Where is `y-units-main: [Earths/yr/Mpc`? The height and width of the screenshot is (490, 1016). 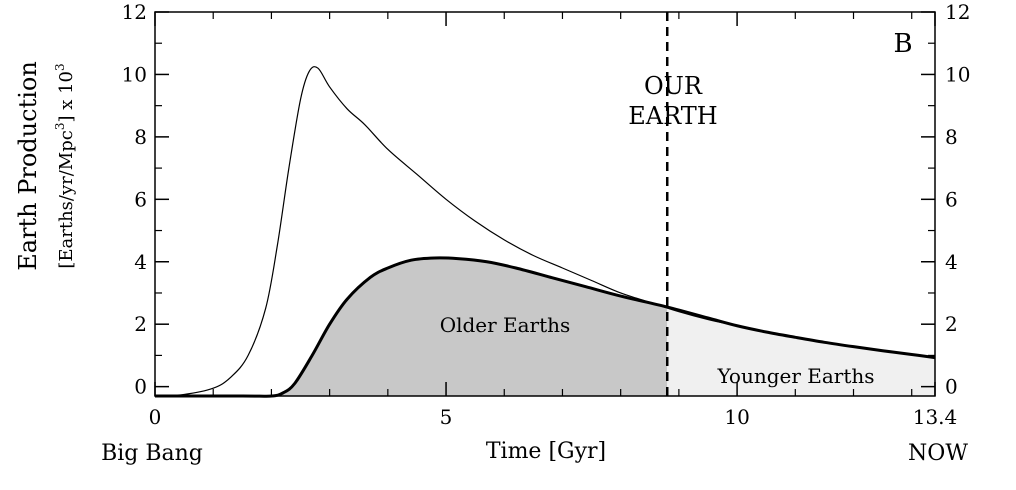 y-units-main: [Earths/yr/Mpc is located at coordinates (66, 199).